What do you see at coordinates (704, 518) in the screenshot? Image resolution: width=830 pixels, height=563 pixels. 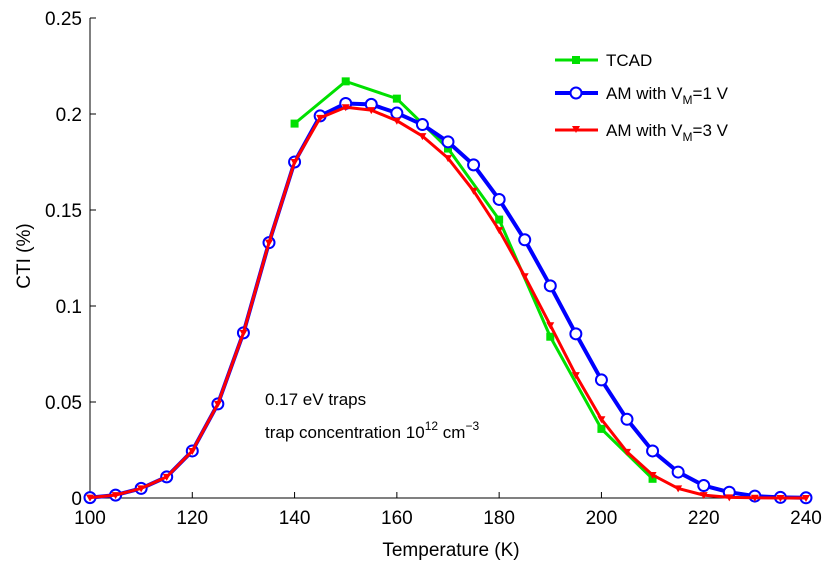 I see `x-tick-label: 220` at bounding box center [704, 518].